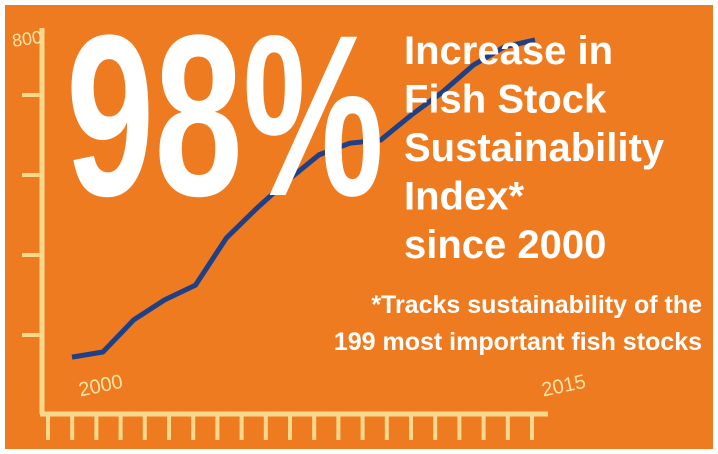  I want to click on y-tick-label: 800, so click(27, 39).